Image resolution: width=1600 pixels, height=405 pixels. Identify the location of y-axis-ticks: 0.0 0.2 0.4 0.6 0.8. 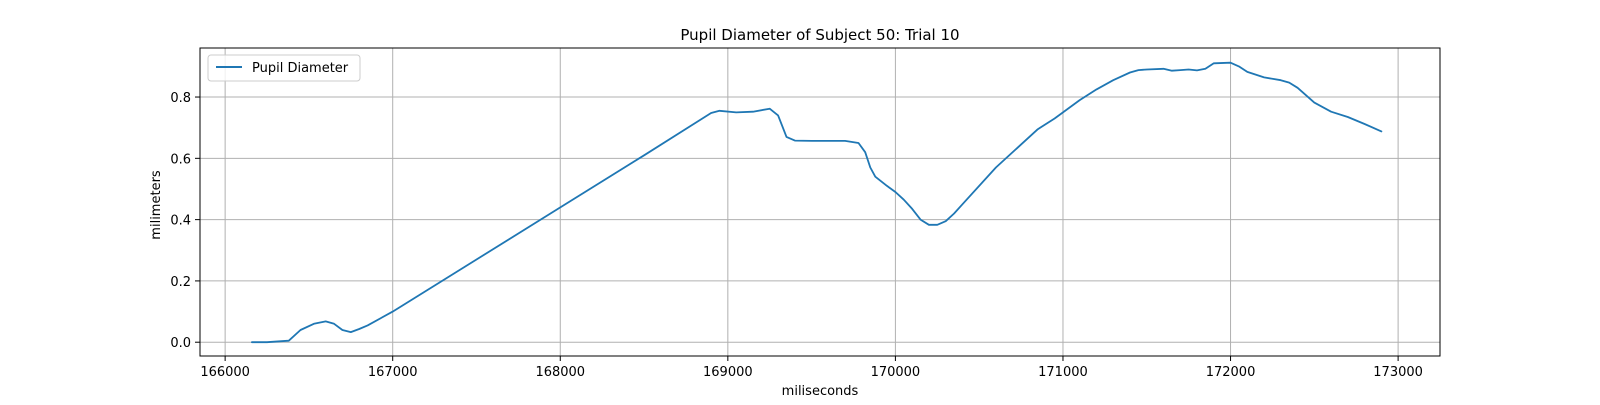
(185, 221).